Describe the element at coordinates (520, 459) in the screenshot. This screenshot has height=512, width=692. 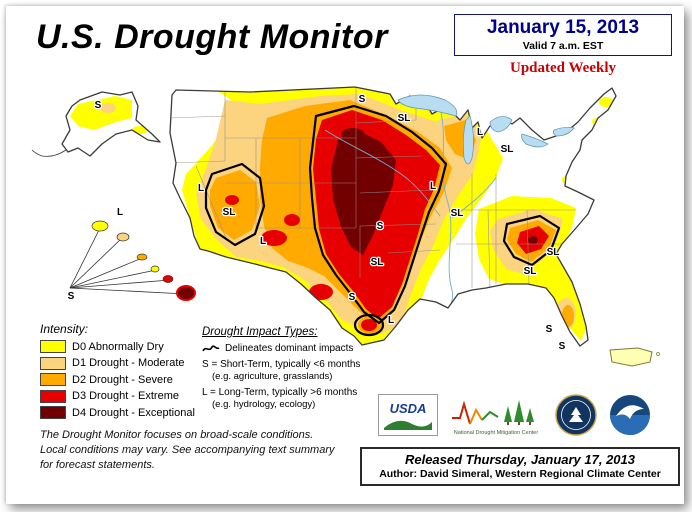
I see `released-date: Released Thursday, January 17, 2013` at that location.